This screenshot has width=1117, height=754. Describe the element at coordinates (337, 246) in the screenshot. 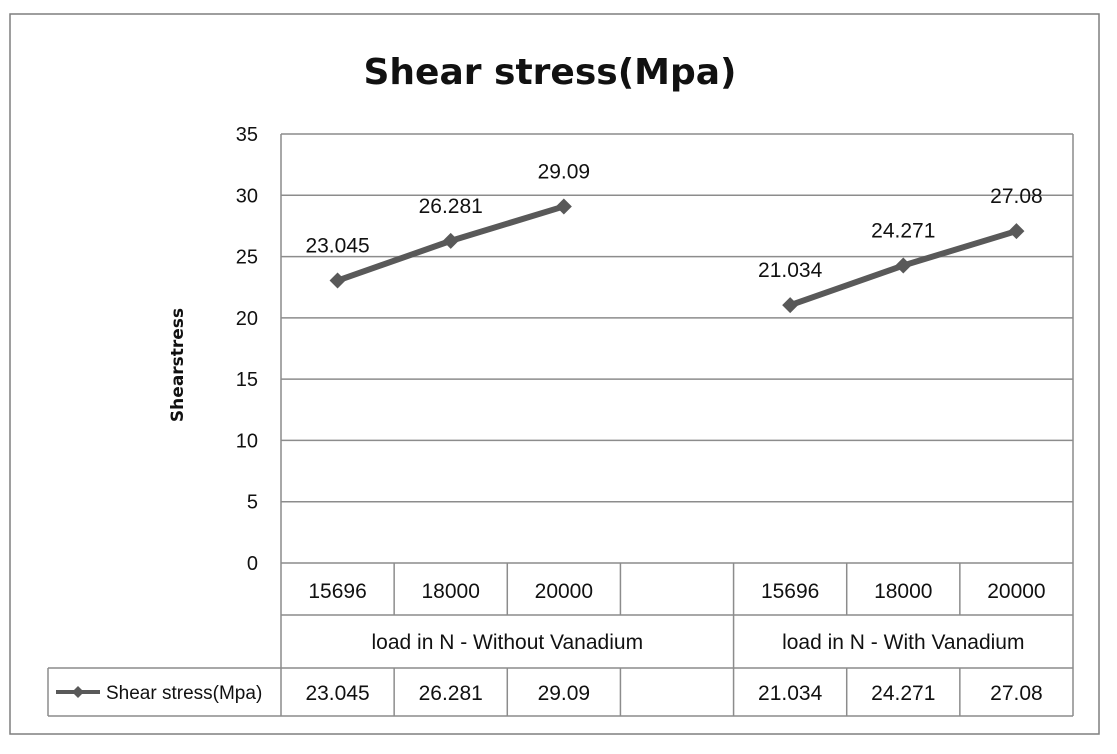

I see `data-label: 23.045` at that location.